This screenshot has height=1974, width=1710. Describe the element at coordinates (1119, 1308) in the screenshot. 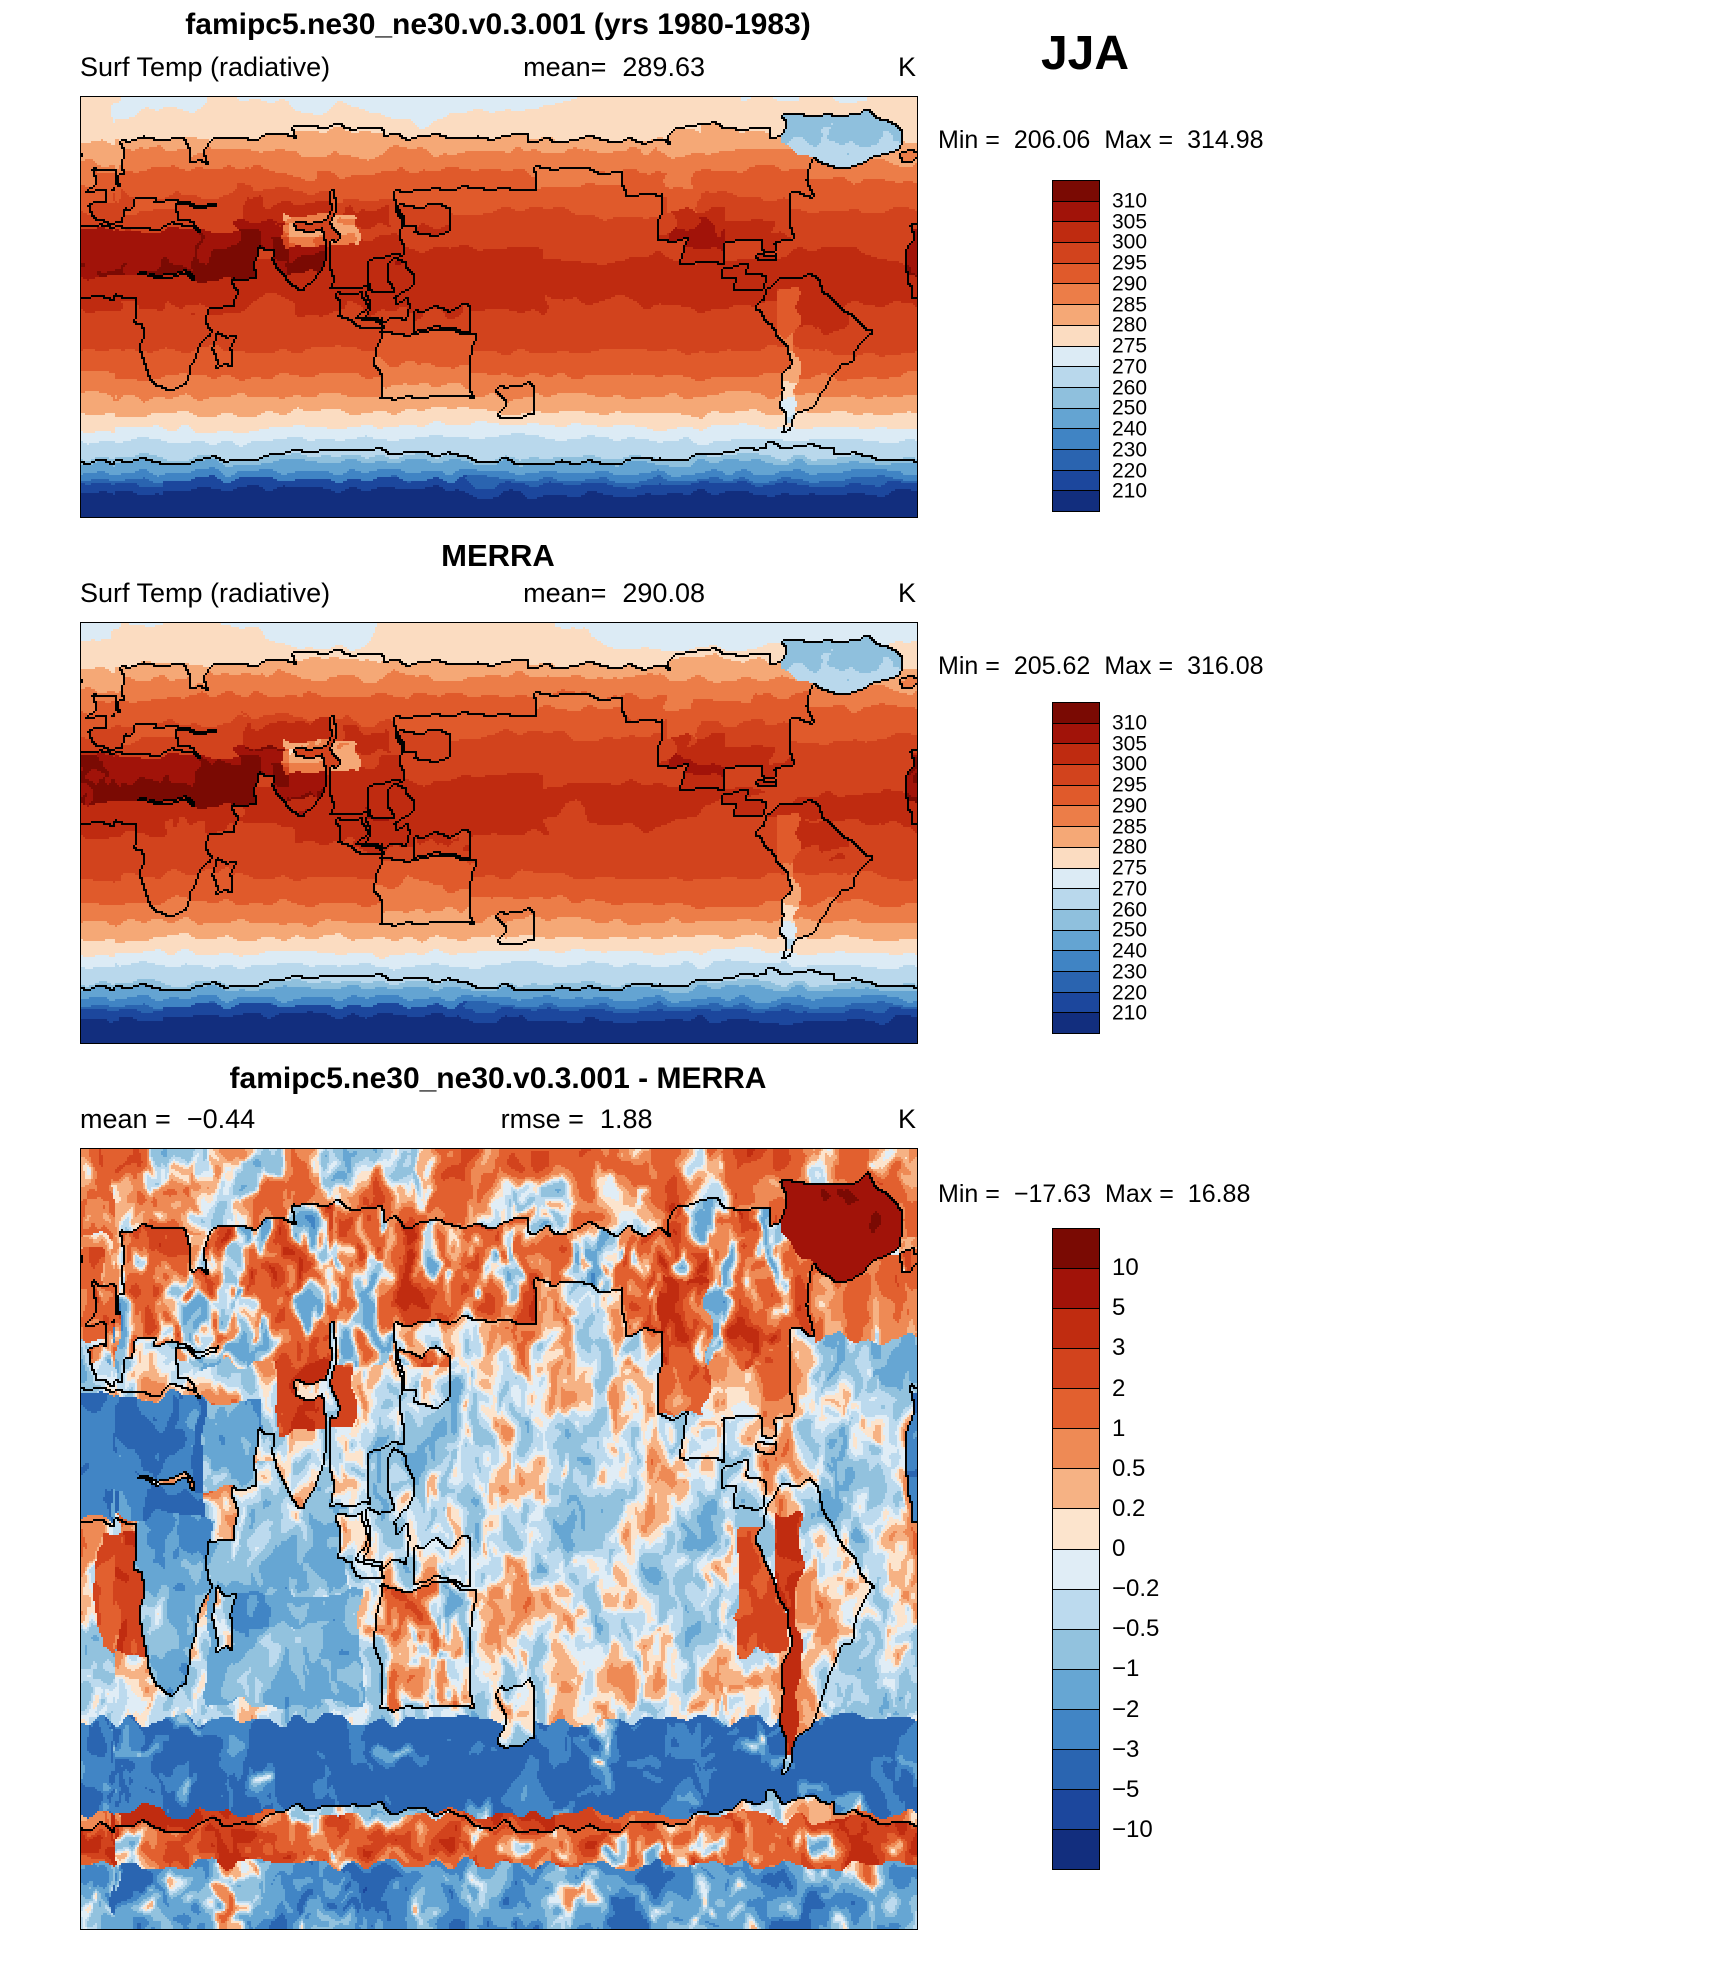

I see `colorbar-tick-label: 5` at that location.